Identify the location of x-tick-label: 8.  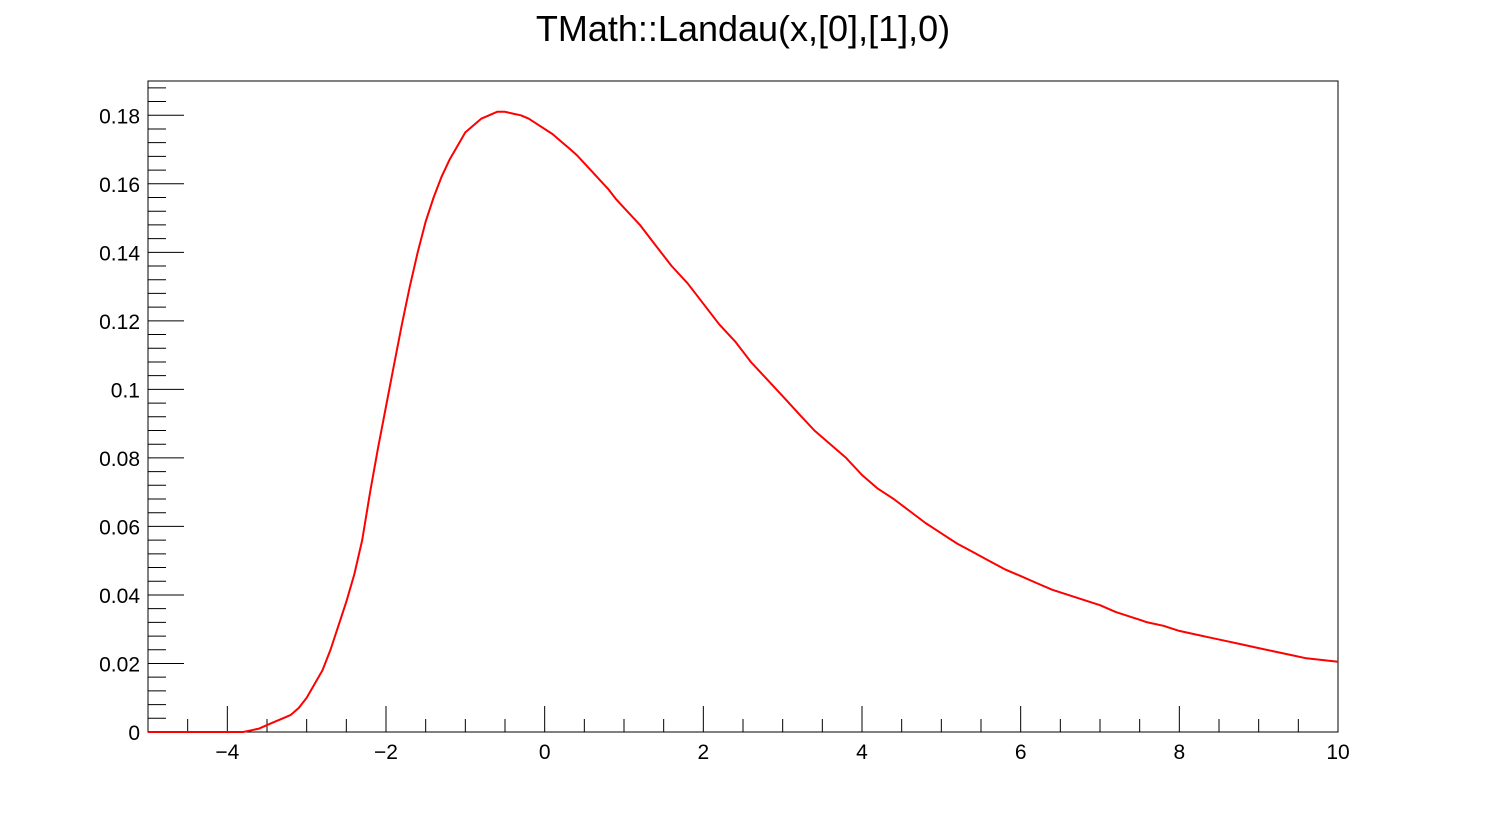
(1179, 752).